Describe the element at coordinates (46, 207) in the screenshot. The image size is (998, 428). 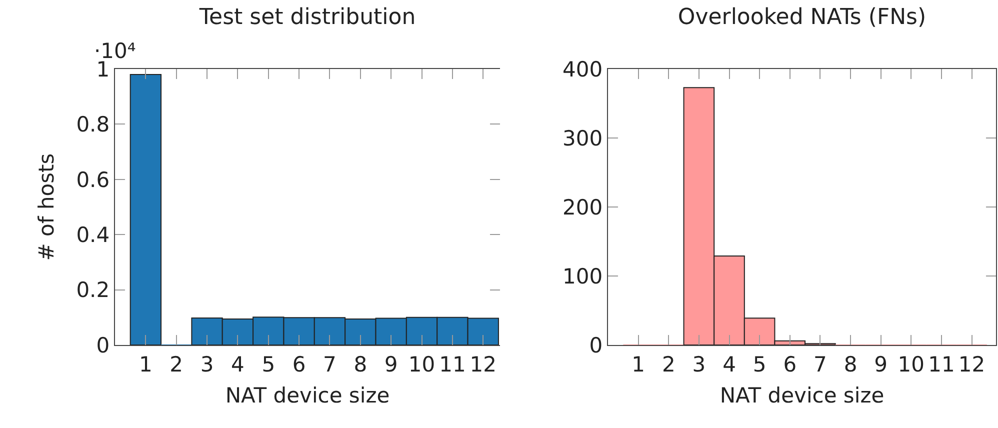
I see `y-axis-title: # of hosts` at that location.